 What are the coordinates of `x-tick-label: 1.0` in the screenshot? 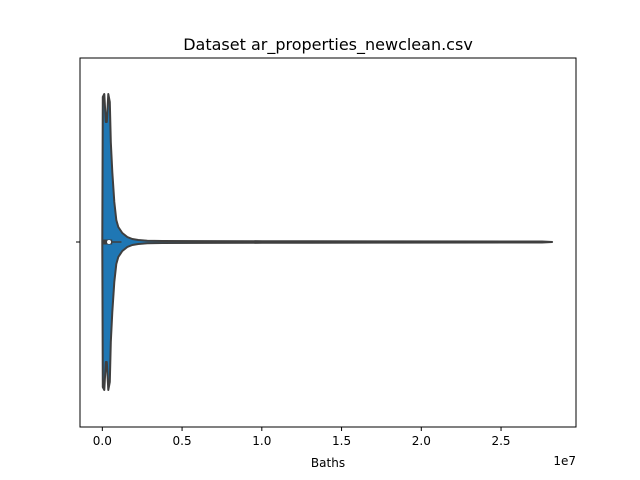 It's located at (261, 441).